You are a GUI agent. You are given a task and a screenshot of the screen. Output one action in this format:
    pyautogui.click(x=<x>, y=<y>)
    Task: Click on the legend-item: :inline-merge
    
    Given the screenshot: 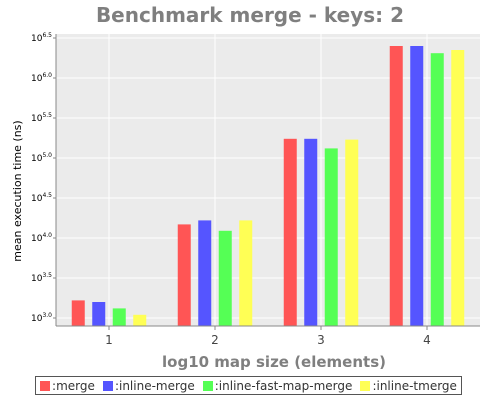 What is the action you would take?
    pyautogui.click(x=148, y=385)
    